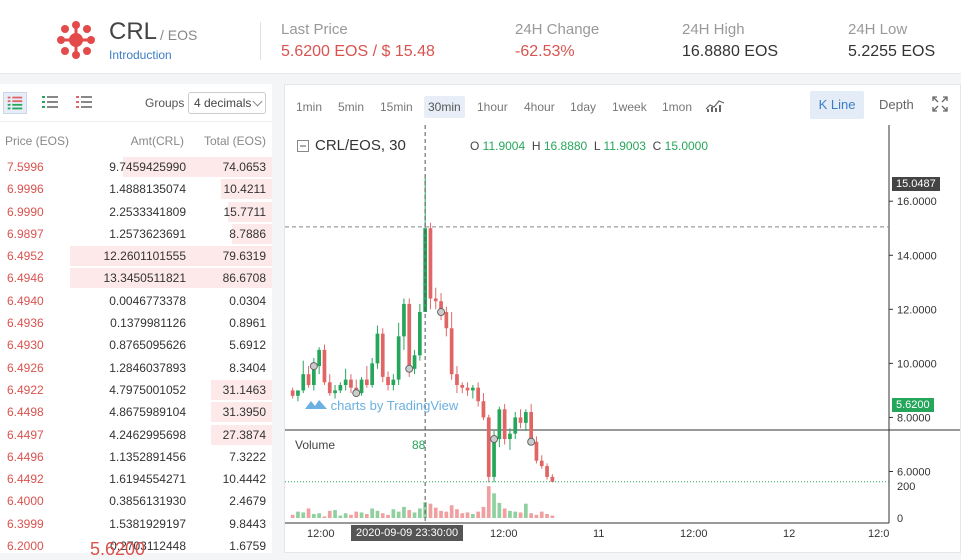  I want to click on order-book-header: Price (EOS) Amt(CRL) Total (EOS), so click(136, 139).